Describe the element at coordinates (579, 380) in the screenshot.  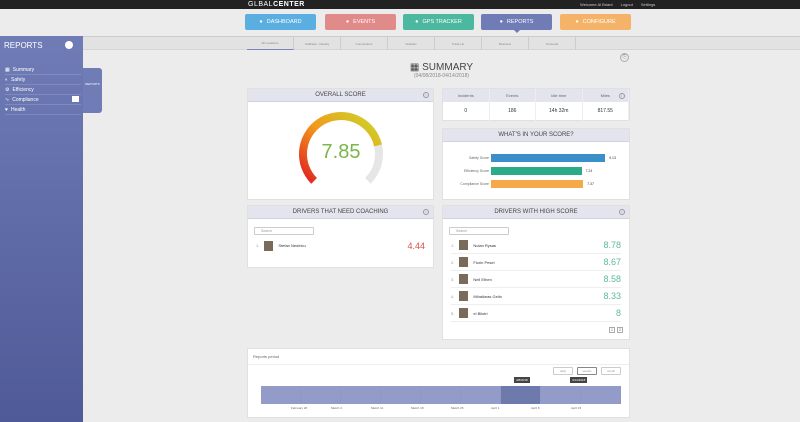
I see `end-flag: 4/14/2018` at that location.